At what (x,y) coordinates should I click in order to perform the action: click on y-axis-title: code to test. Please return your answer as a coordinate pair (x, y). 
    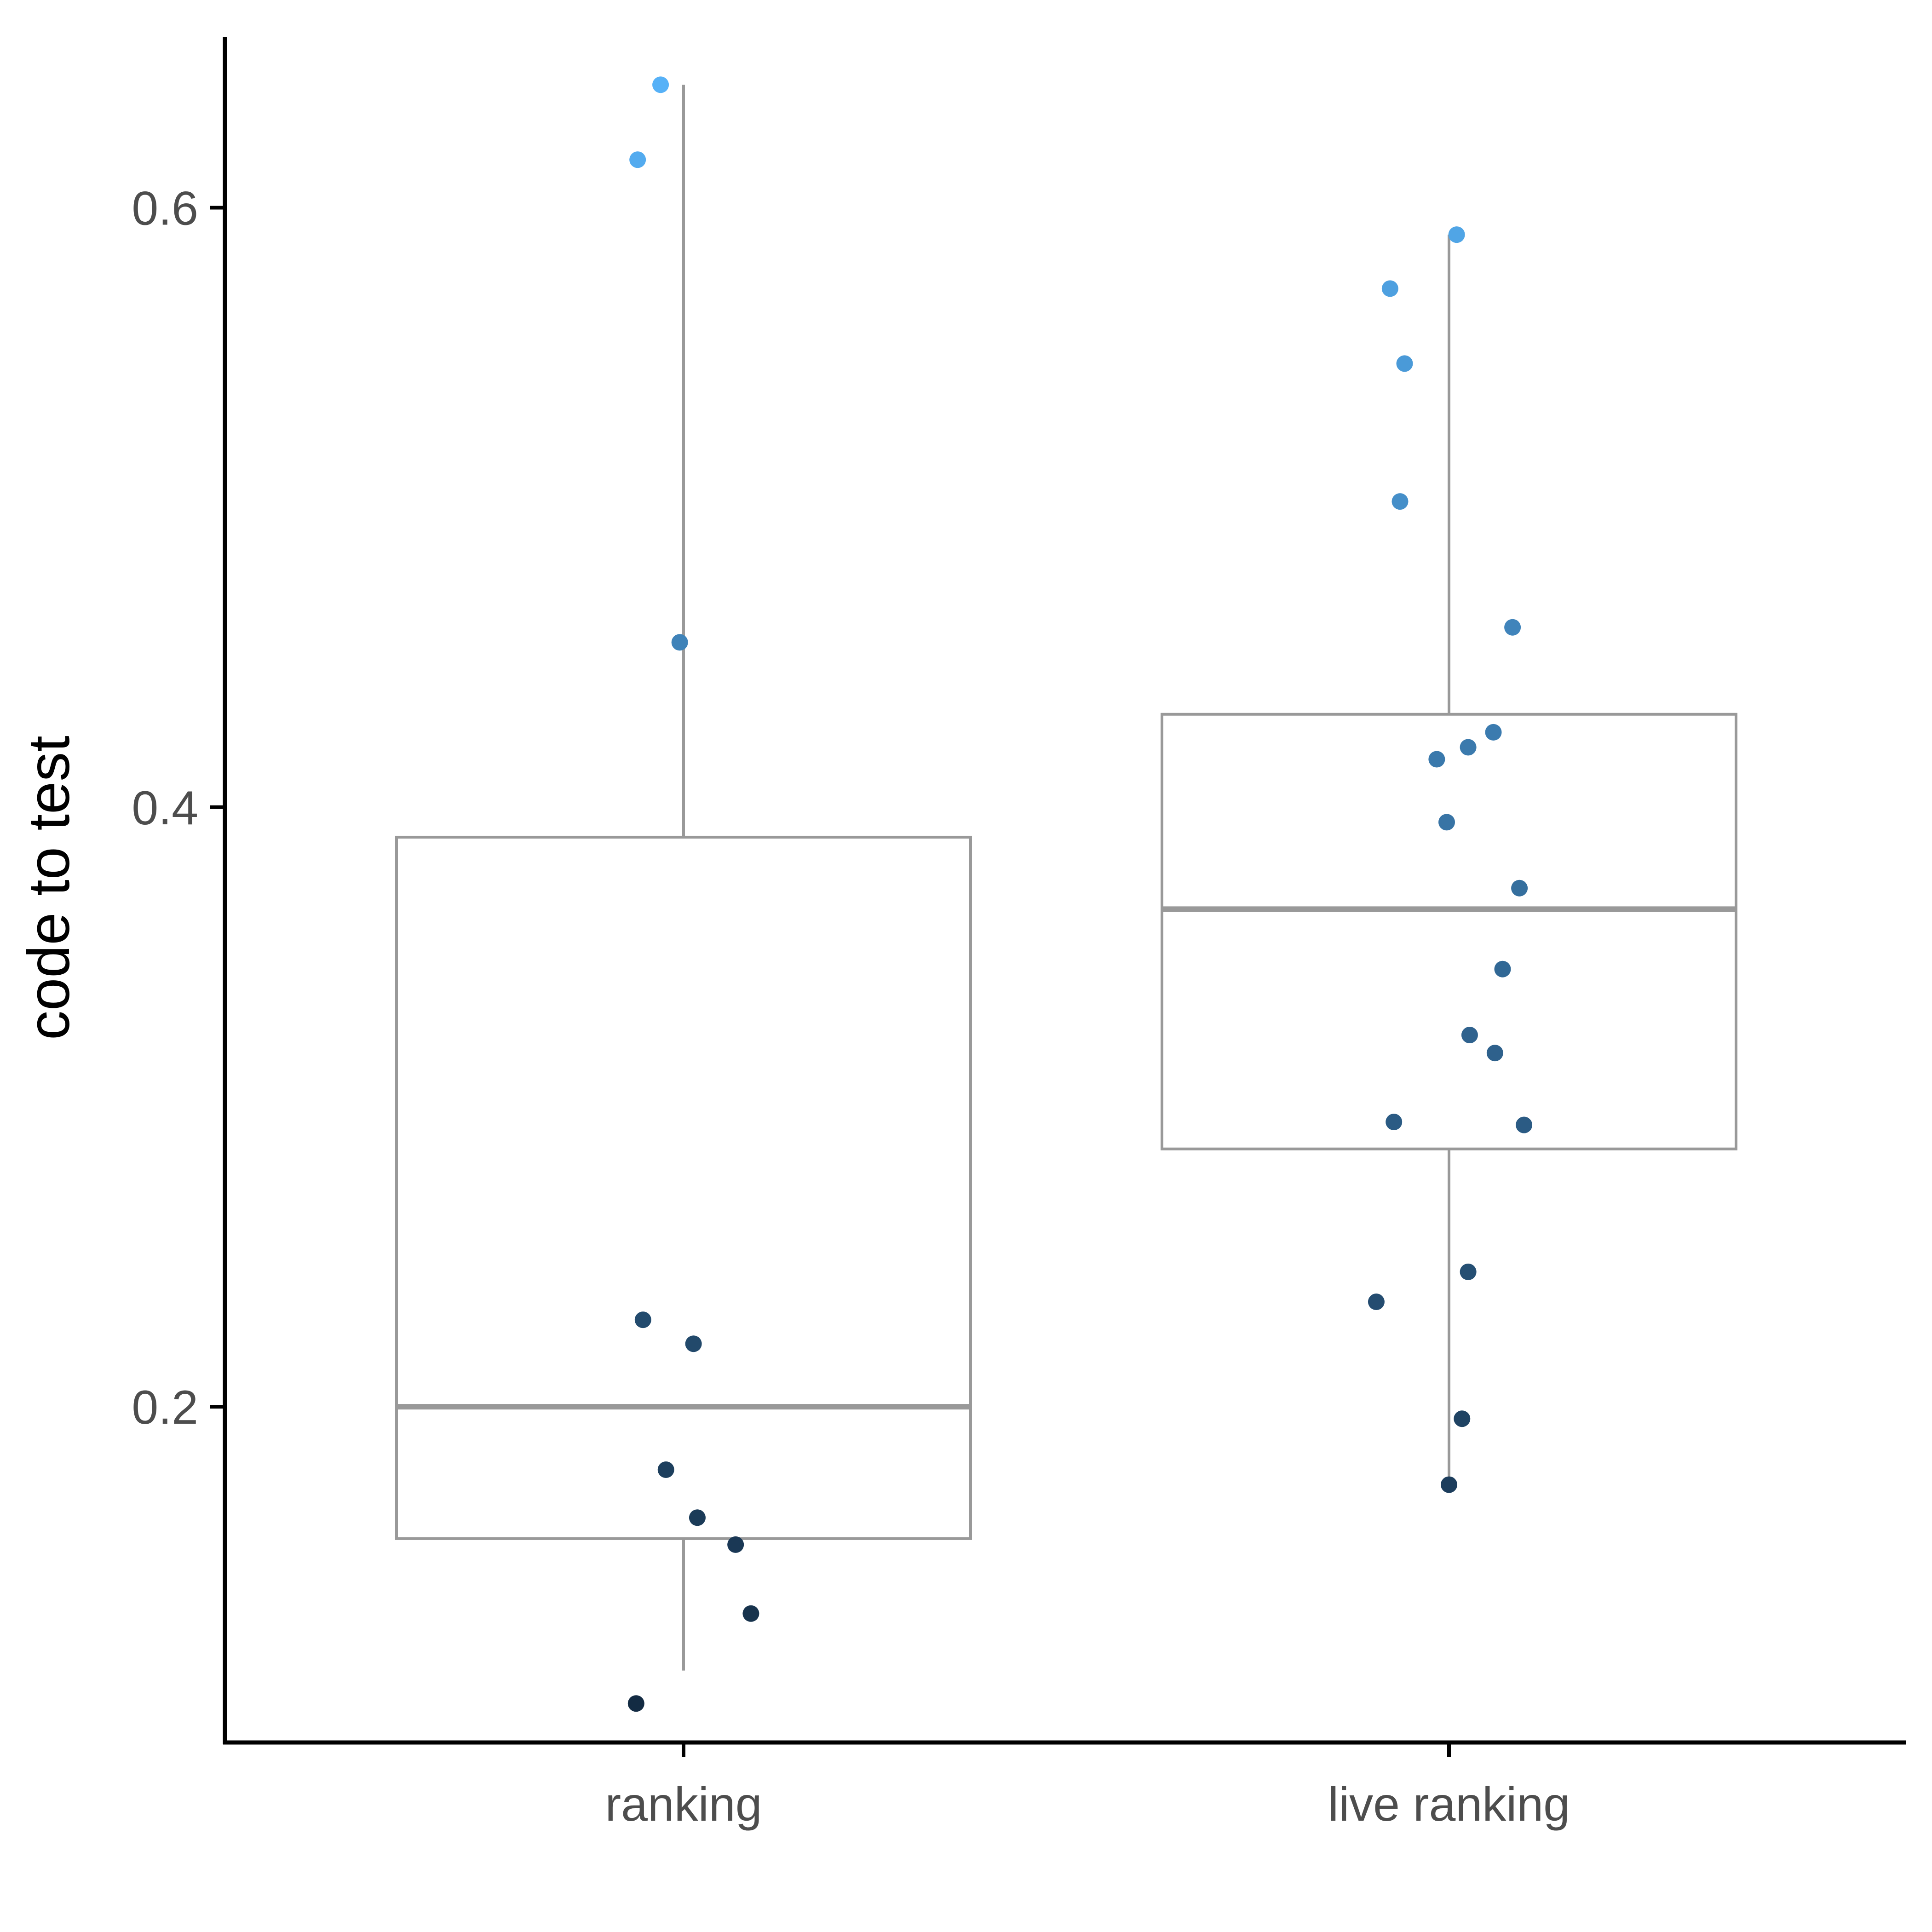
    Looking at the image, I should click on (49, 888).